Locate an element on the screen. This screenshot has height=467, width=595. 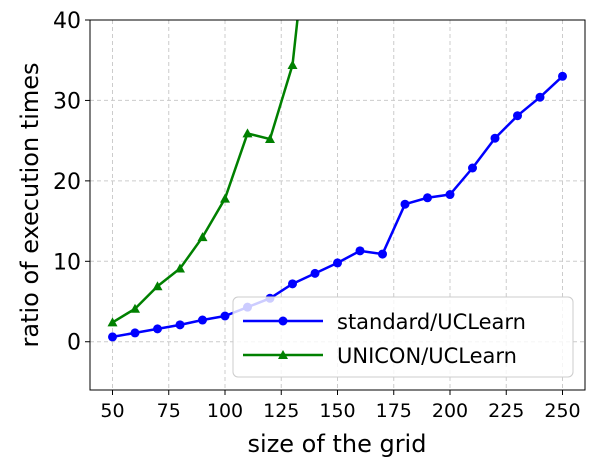
y-tick-label: 30 is located at coordinates (67, 101).